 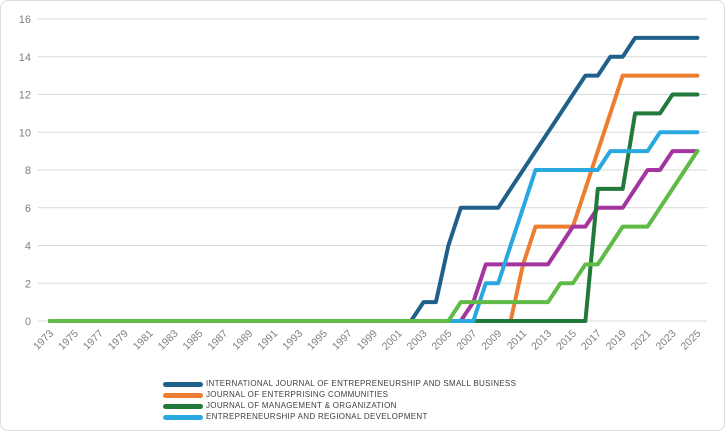 I want to click on x-tick-label-2015: 2015, so click(x=566, y=340).